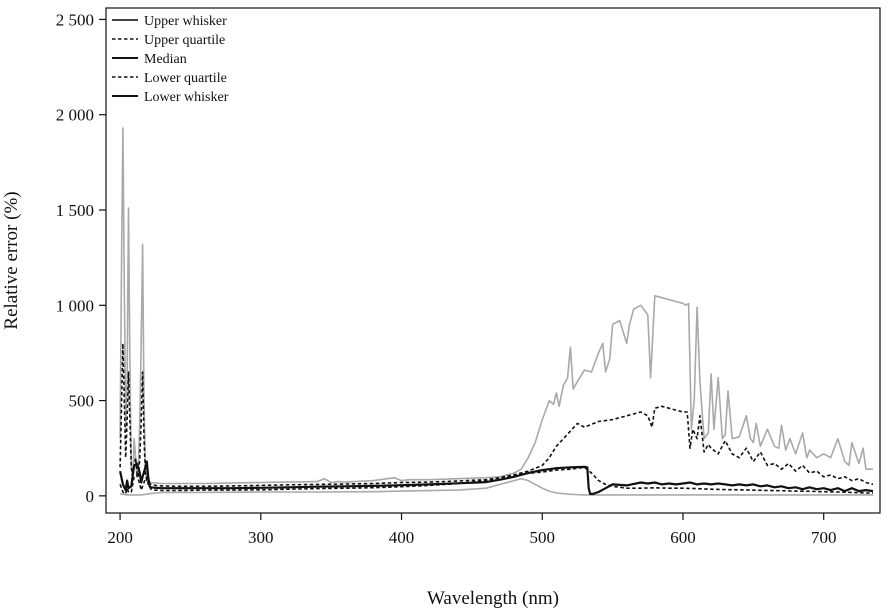  I want to click on y-tick-label: 2 000, so click(75, 115).